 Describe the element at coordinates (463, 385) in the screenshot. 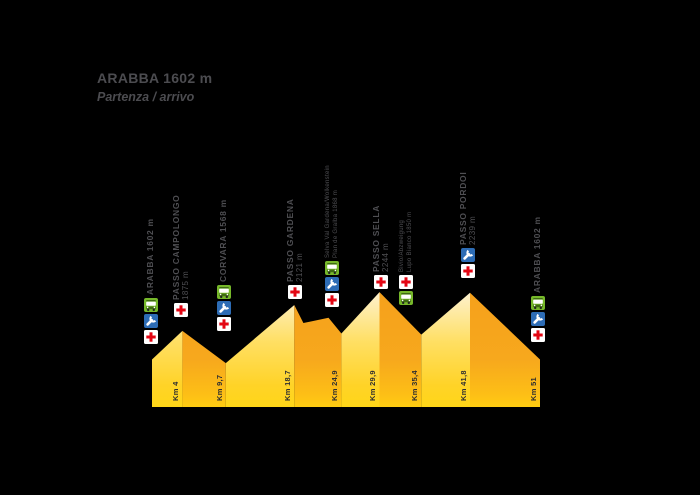

I see `km-marker: Km 41,8` at that location.